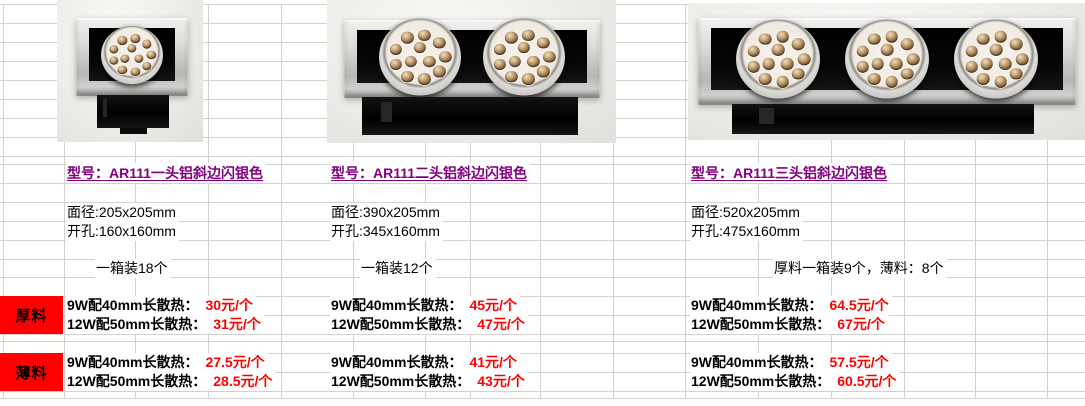 The image size is (1085, 406). Describe the element at coordinates (746, 231) in the screenshot. I see `cutout-size-3: 开孔:475x160mm` at that location.